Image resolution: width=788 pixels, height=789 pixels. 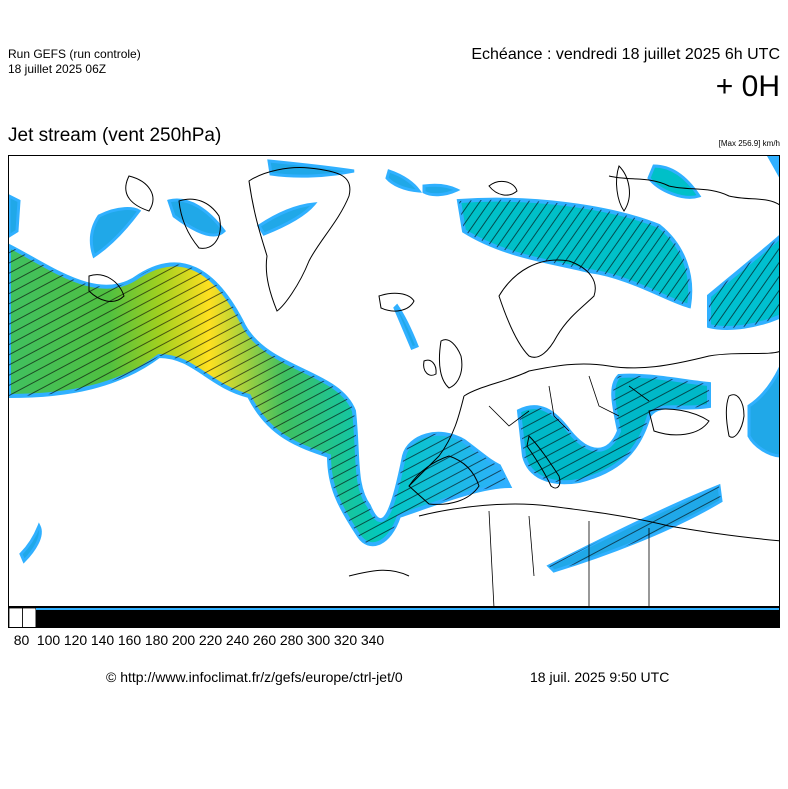 What do you see at coordinates (21, 640) in the screenshot?
I see `colorbar-tick-label: 80` at bounding box center [21, 640].